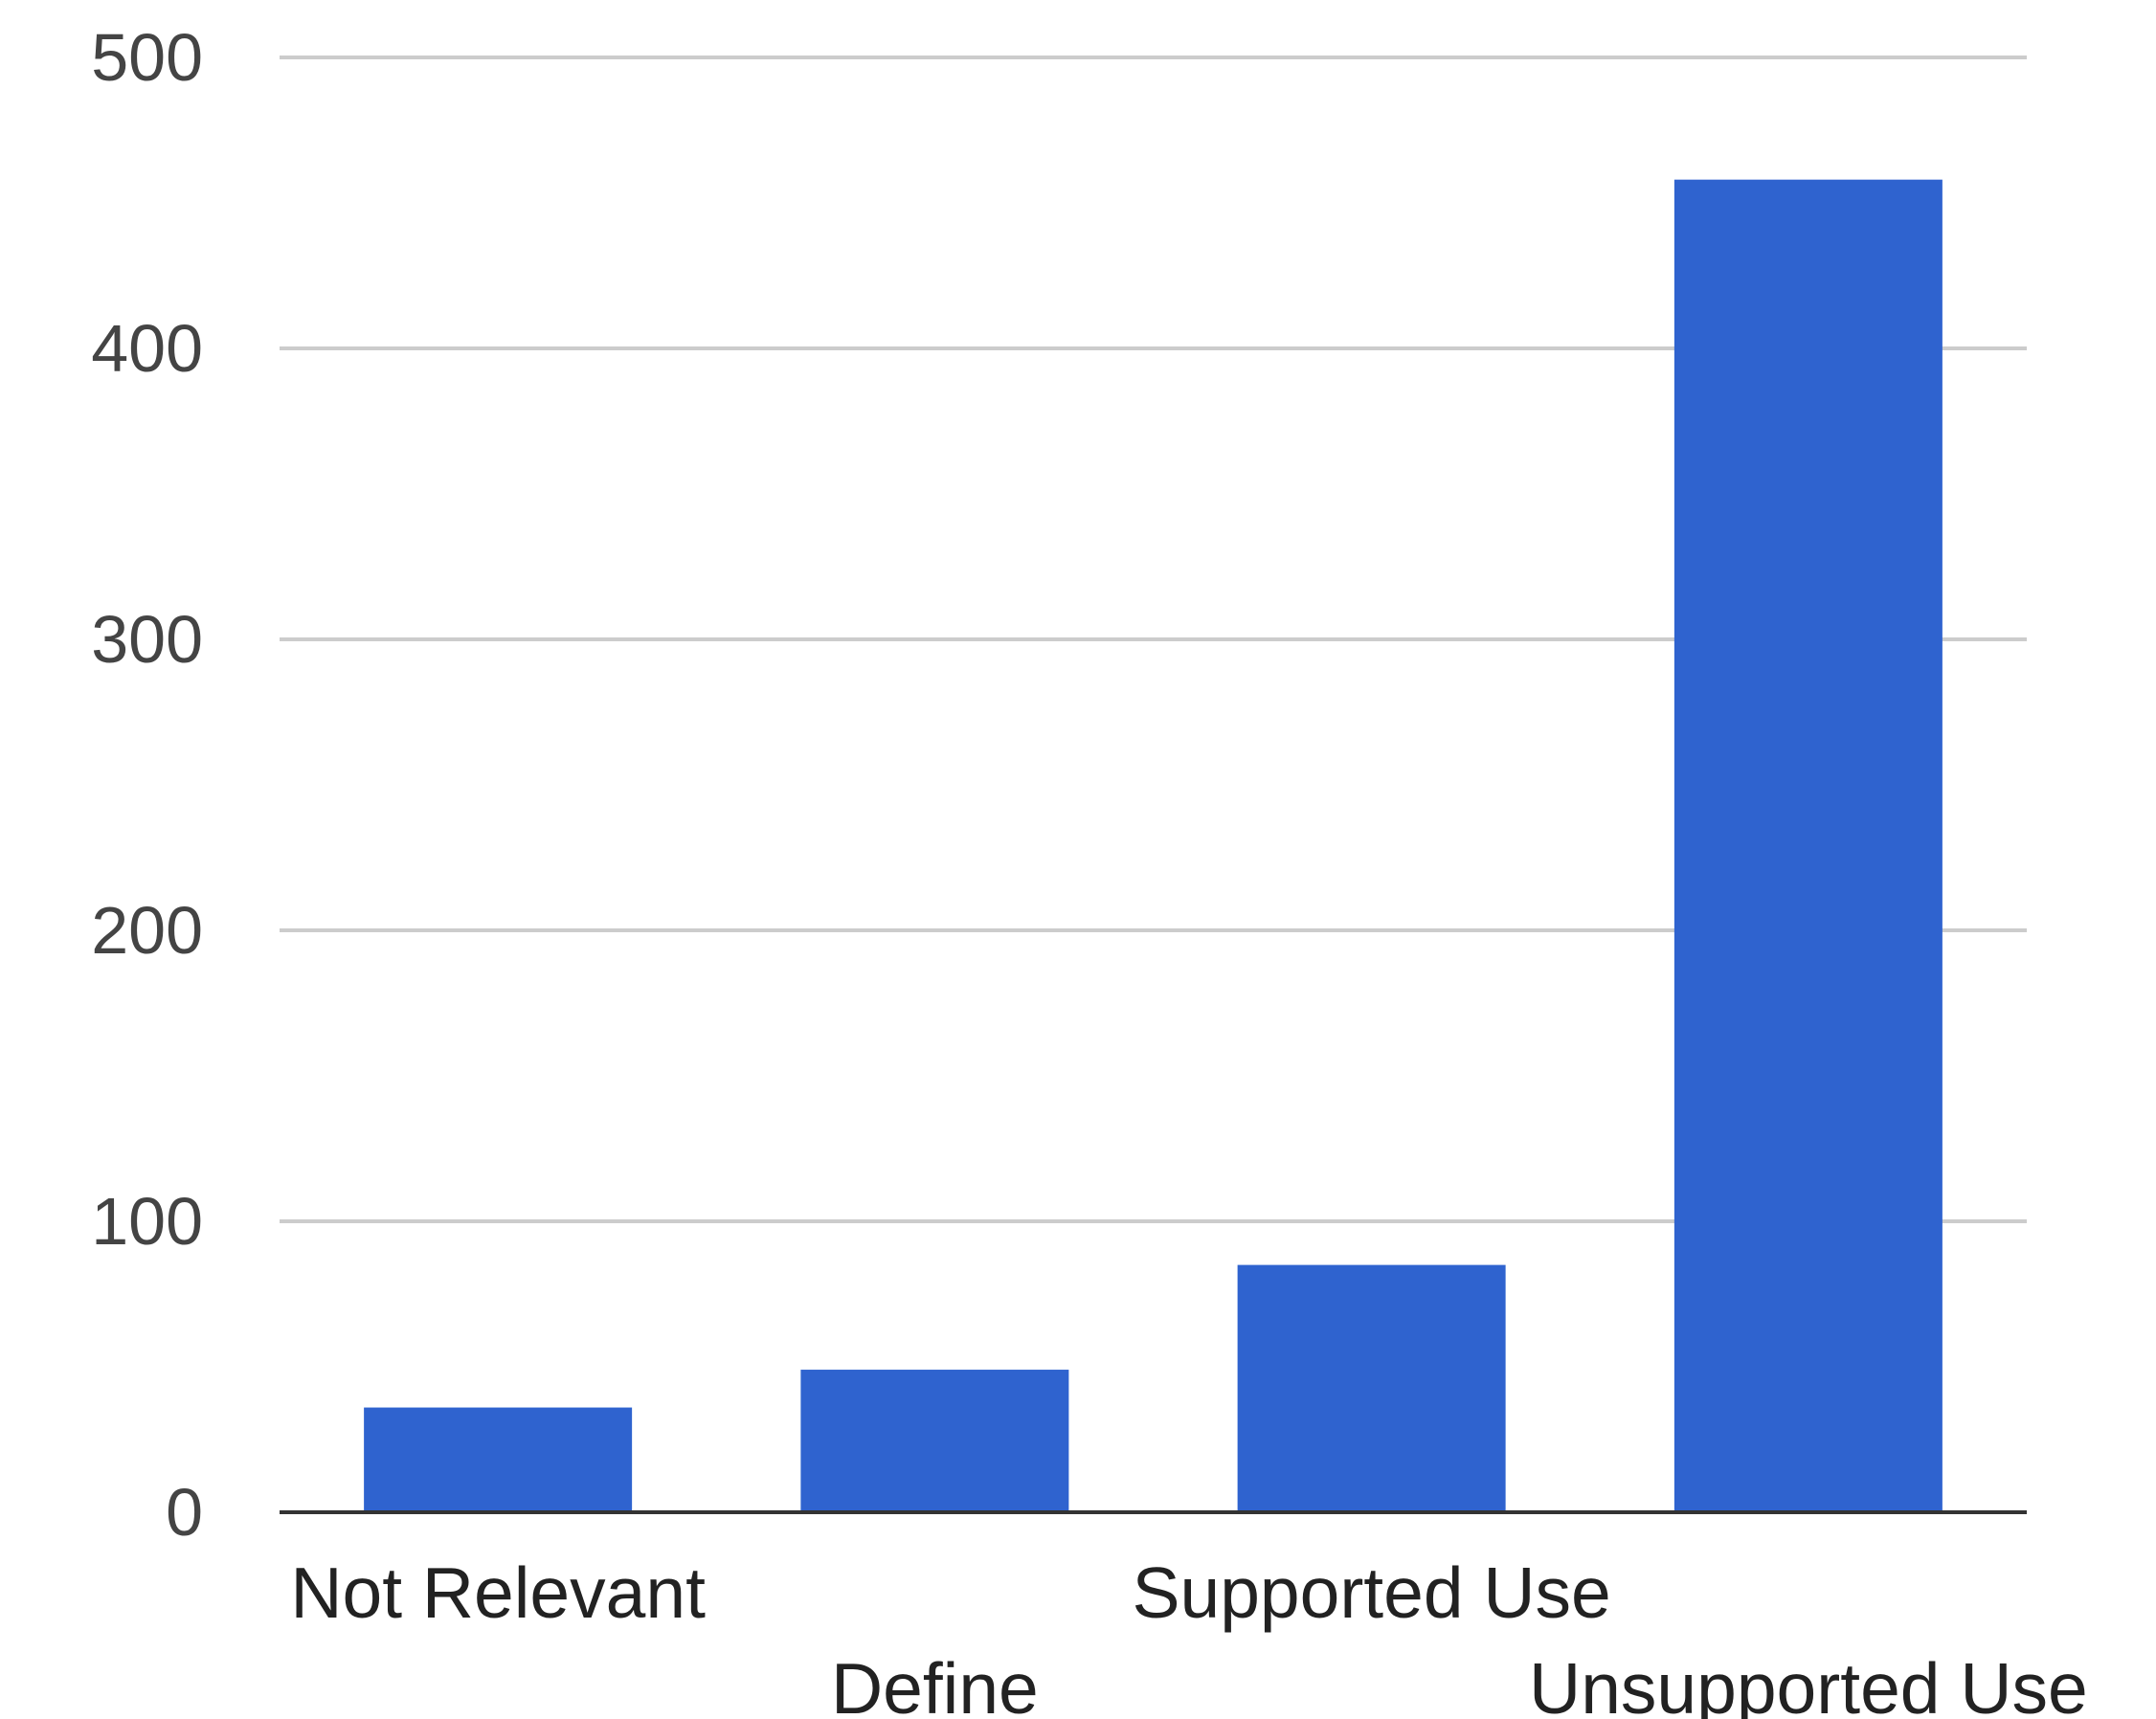  I want to click on y-tick-label-300: 300, so click(147, 639).